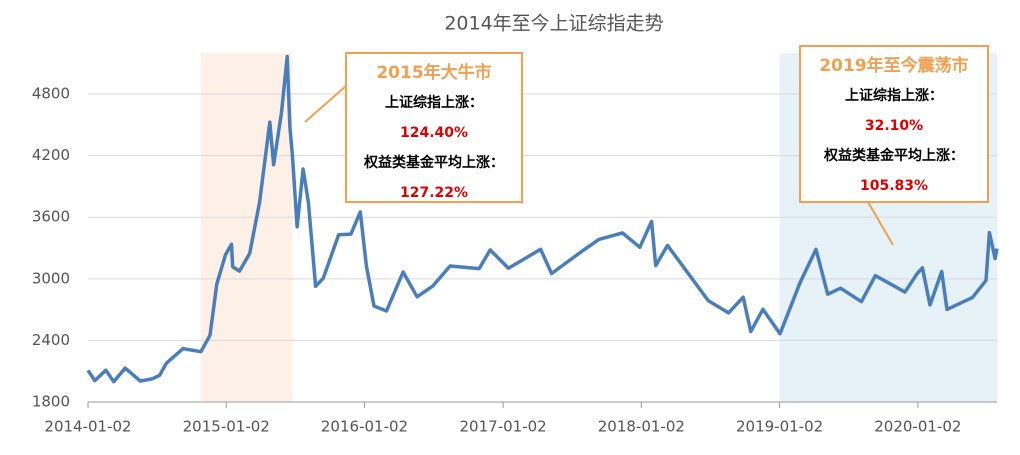 The image size is (1020, 455). What do you see at coordinates (433, 72) in the screenshot?
I see `annotation-title: 2015年大牛市` at bounding box center [433, 72].